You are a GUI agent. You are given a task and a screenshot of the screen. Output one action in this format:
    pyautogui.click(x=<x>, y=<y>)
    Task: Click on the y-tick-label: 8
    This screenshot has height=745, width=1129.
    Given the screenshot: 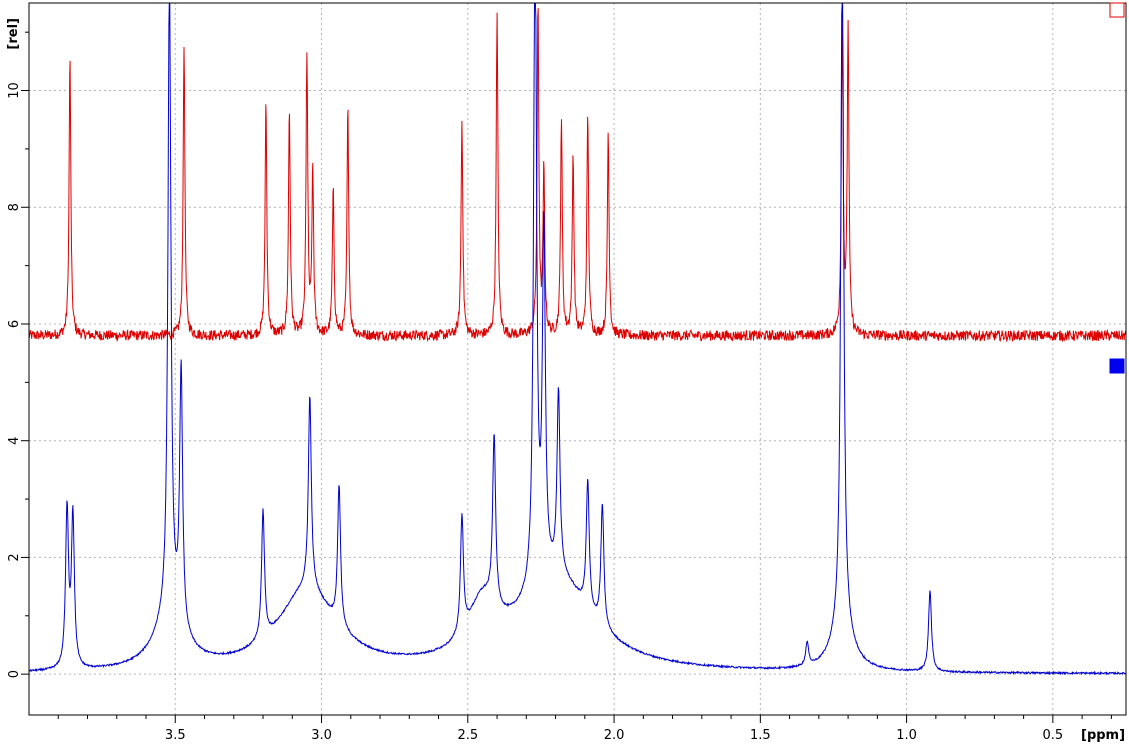 What is the action you would take?
    pyautogui.click(x=14, y=207)
    